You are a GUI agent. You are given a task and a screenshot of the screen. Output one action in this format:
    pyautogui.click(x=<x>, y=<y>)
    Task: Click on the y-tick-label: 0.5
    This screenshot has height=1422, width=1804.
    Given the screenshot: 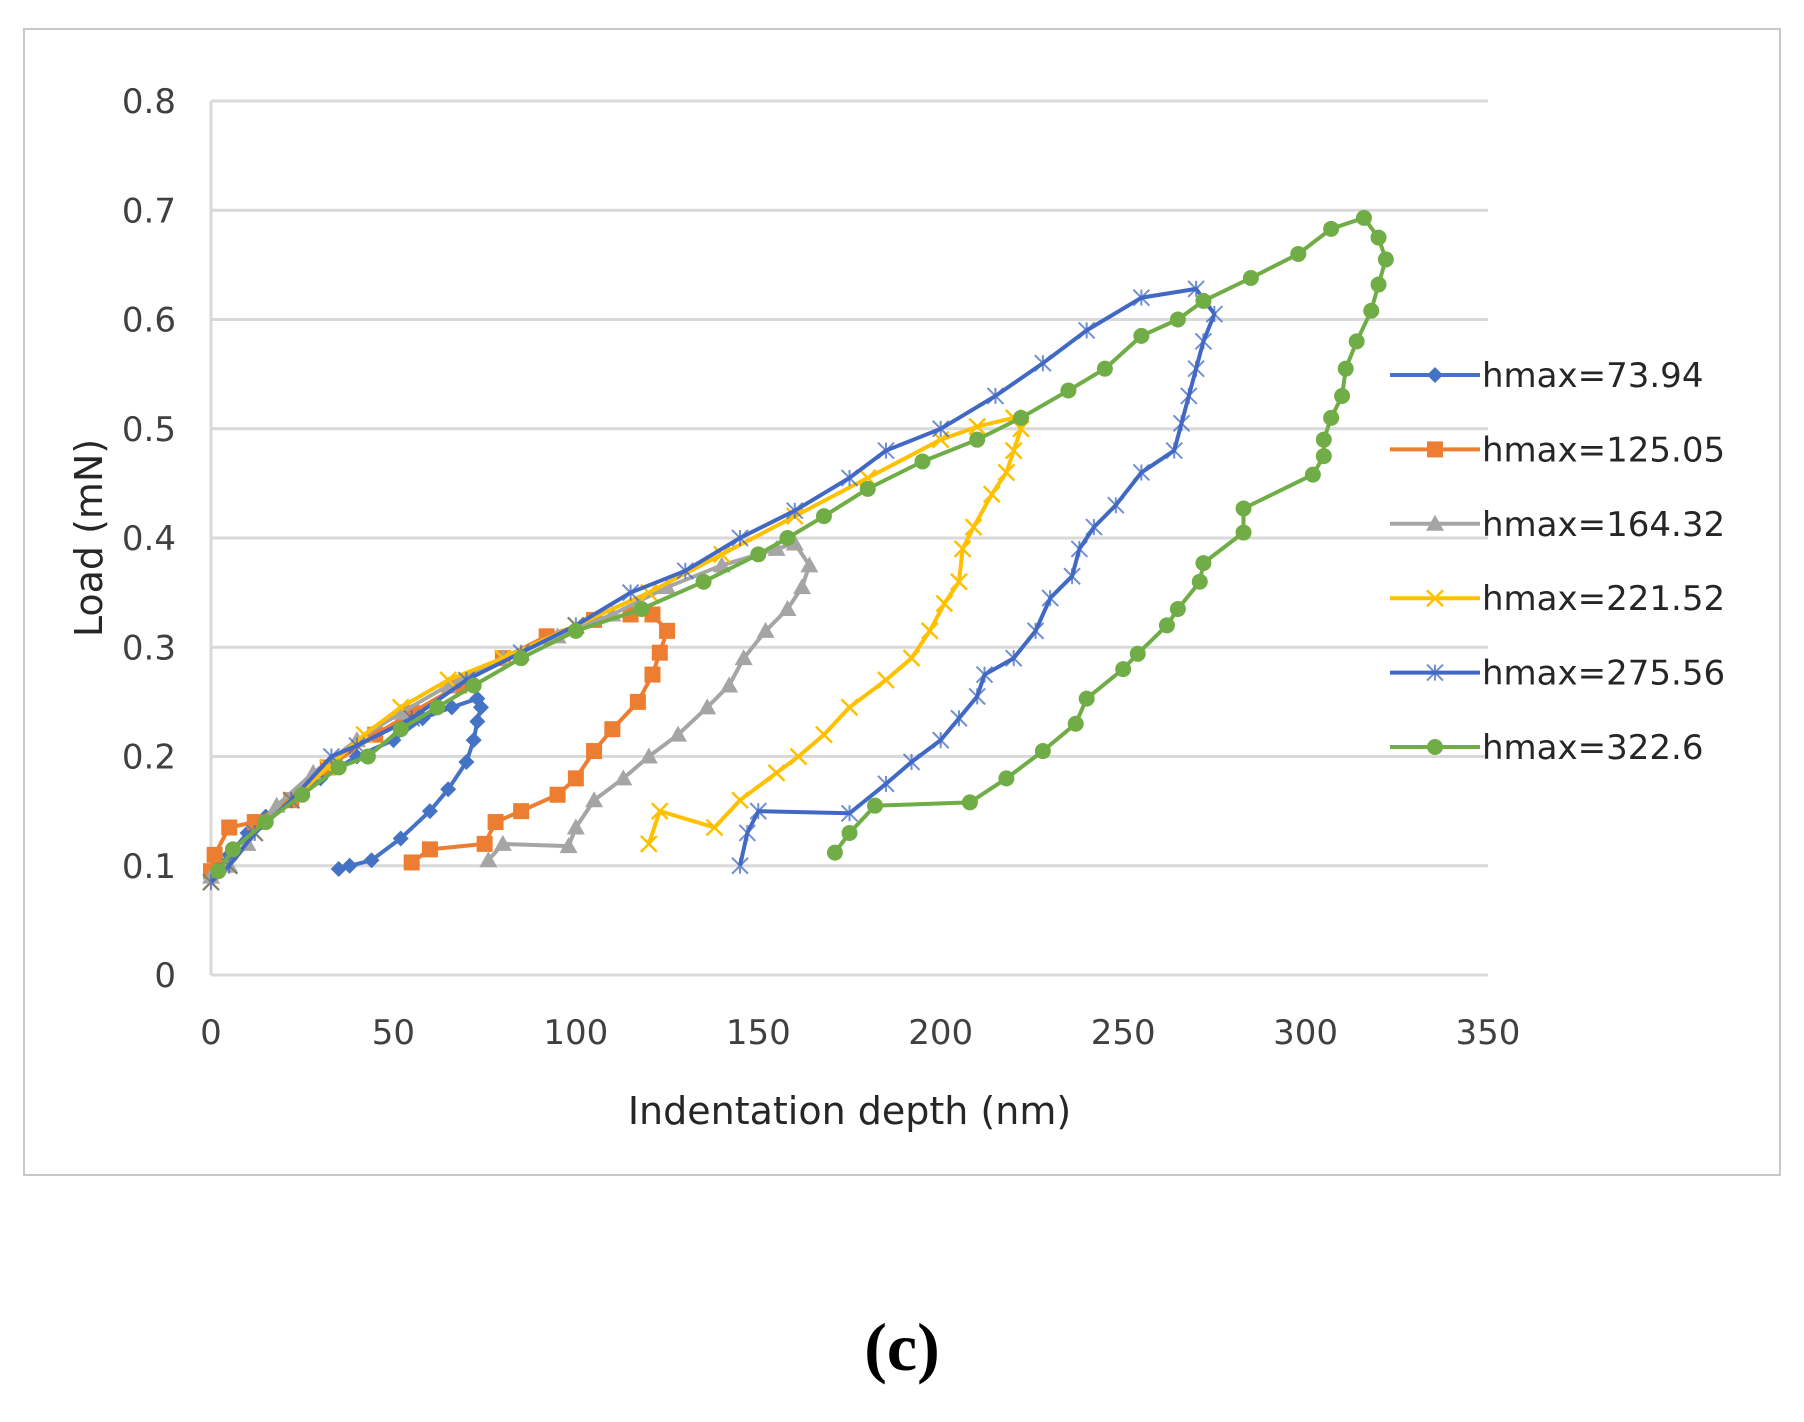 What is the action you would take?
    pyautogui.click(x=149, y=430)
    